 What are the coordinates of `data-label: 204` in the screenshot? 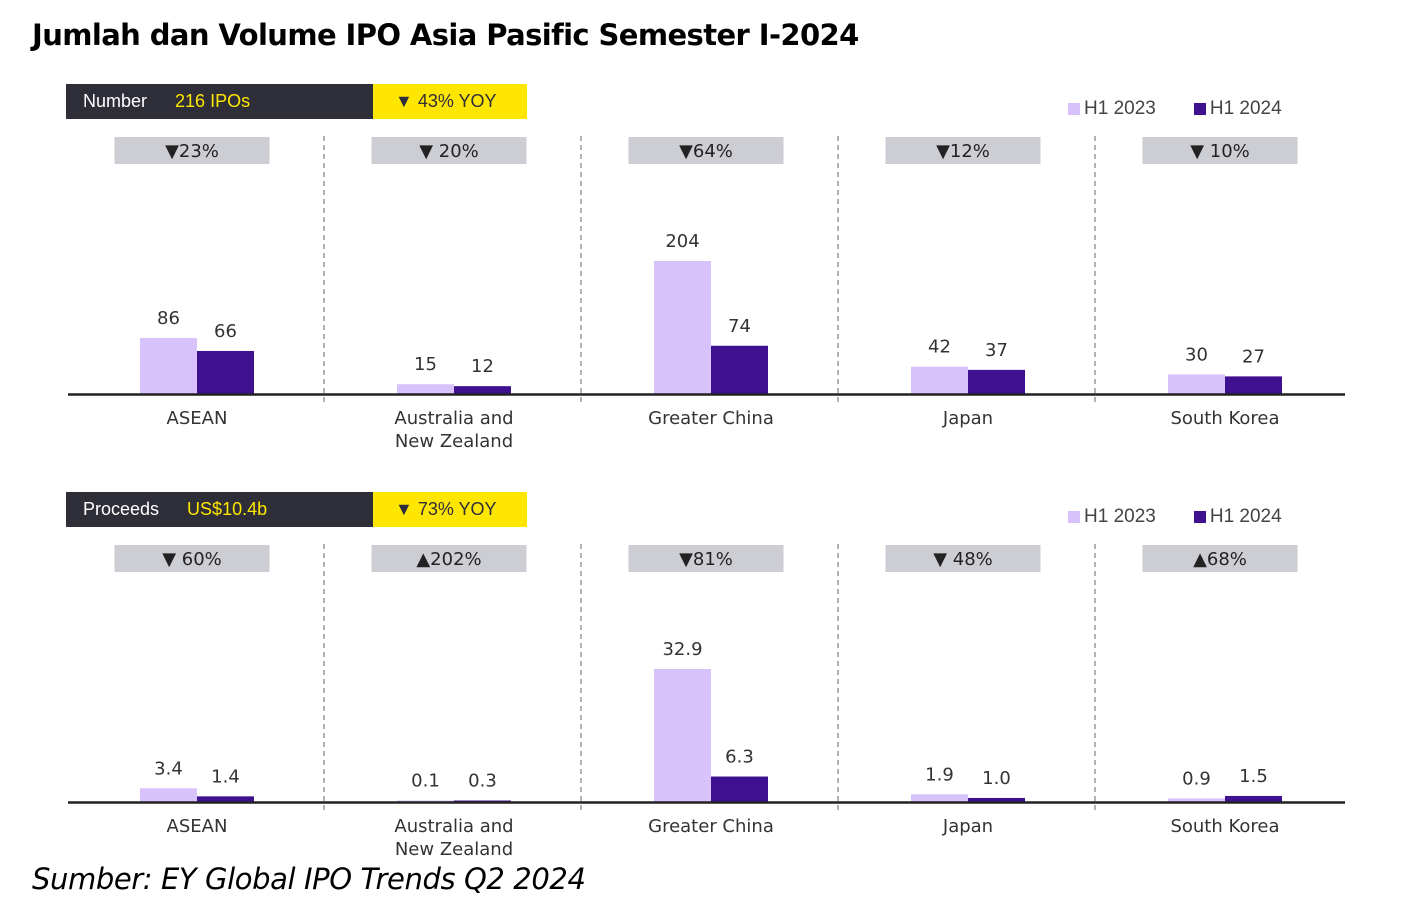 It's located at (682, 241).